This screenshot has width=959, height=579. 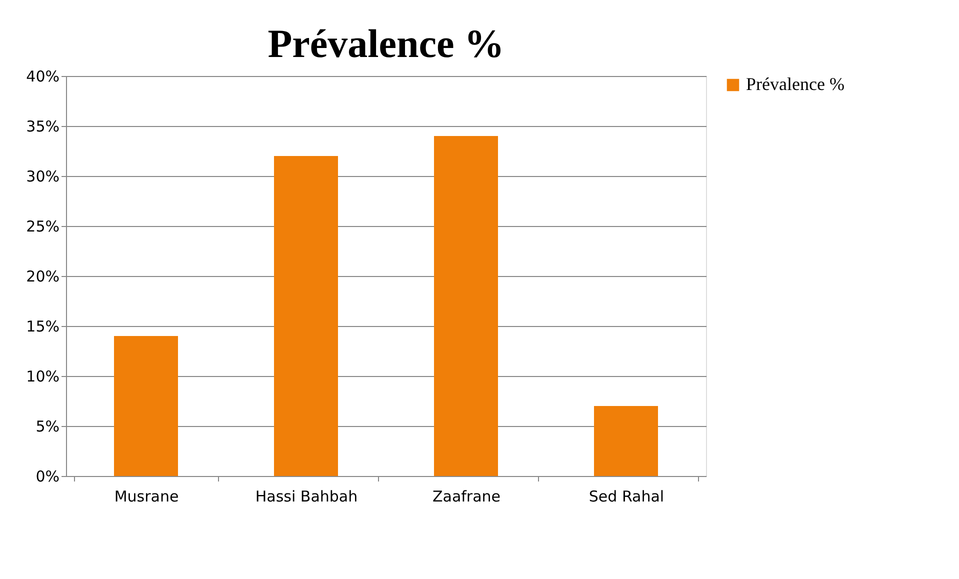 I want to click on y-tick-label: 0%, so click(x=48, y=477).